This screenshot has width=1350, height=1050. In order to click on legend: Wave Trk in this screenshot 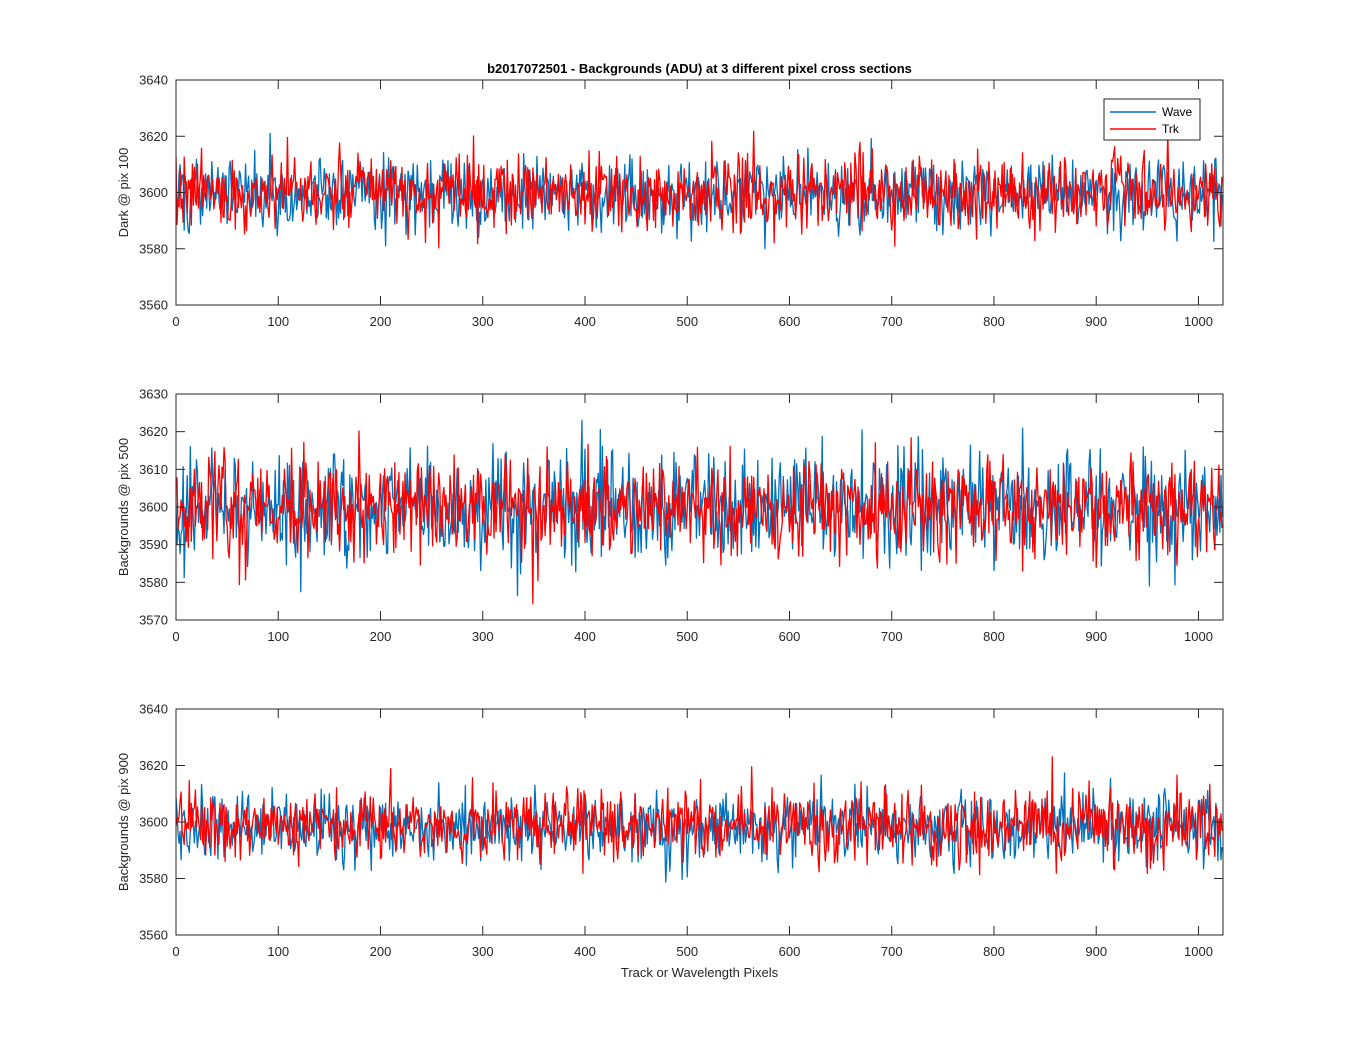, I will do `click(1152, 119)`.